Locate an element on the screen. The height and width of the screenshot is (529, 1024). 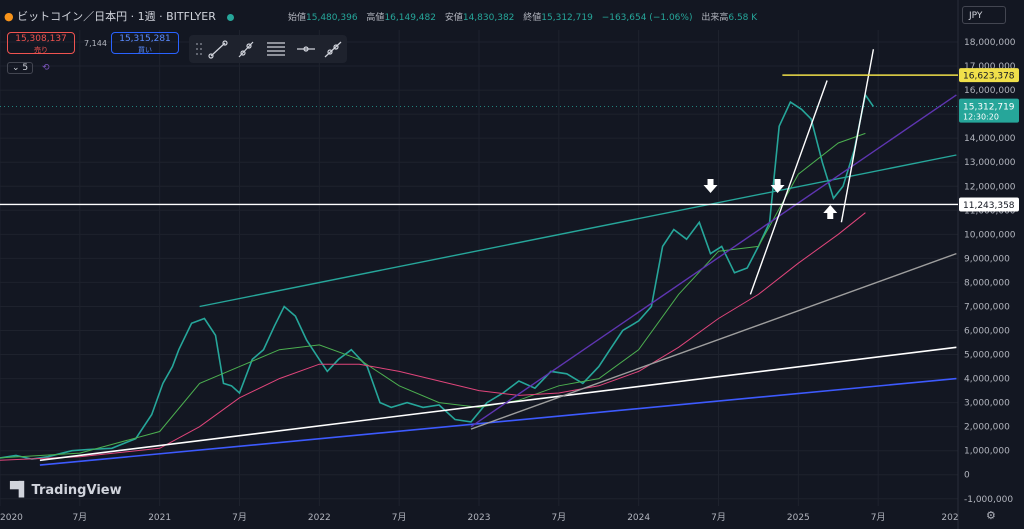
x-tick-label: 202 is located at coordinates (949, 518).